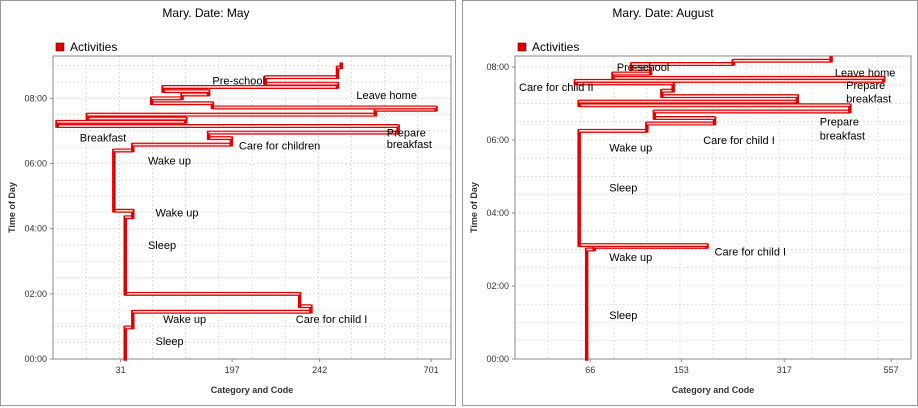  Describe the element at coordinates (232, 370) in the screenshot. I see `x-tick-label: 197` at that location.